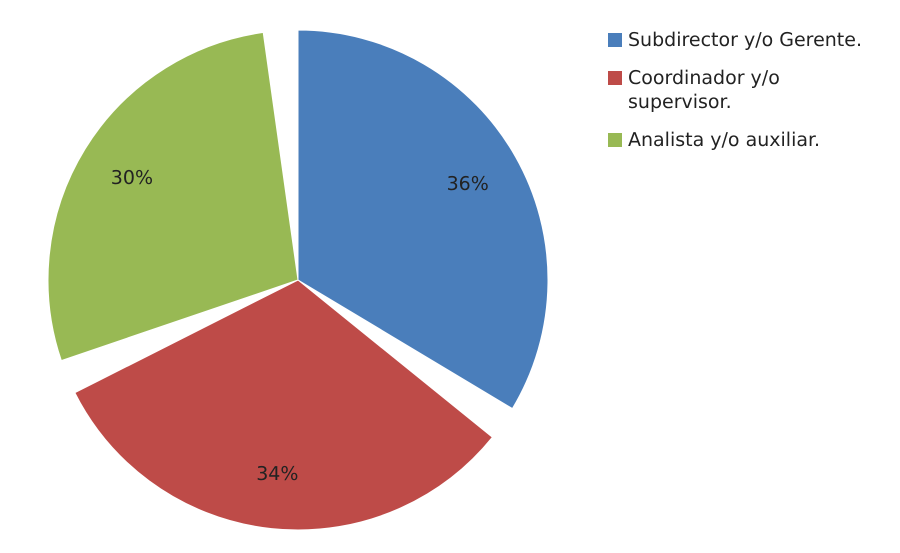 The image size is (900, 553). Describe the element at coordinates (745, 40) in the screenshot. I see `legend-label: Subdirector y/o Gerente.` at that location.